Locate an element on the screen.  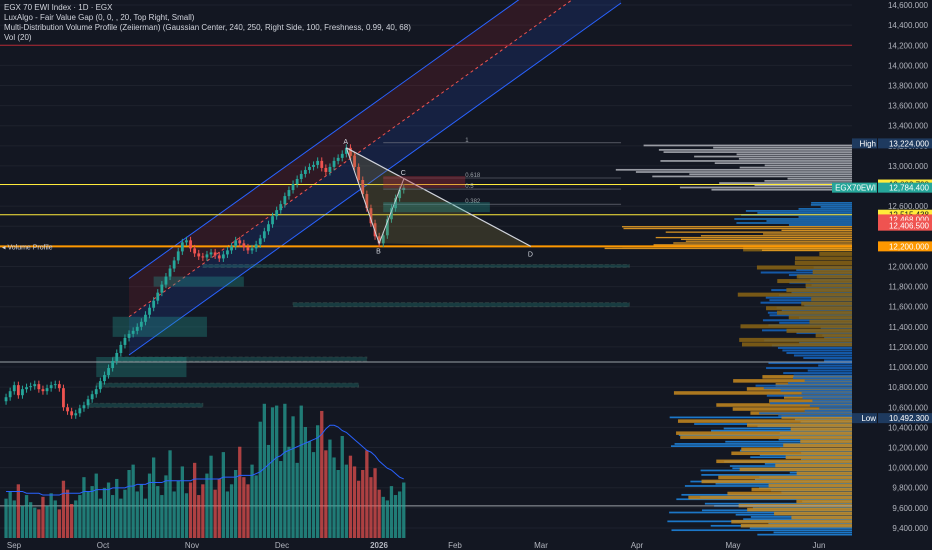
price-tick-label: 14,400.000 is located at coordinates (908, 25).